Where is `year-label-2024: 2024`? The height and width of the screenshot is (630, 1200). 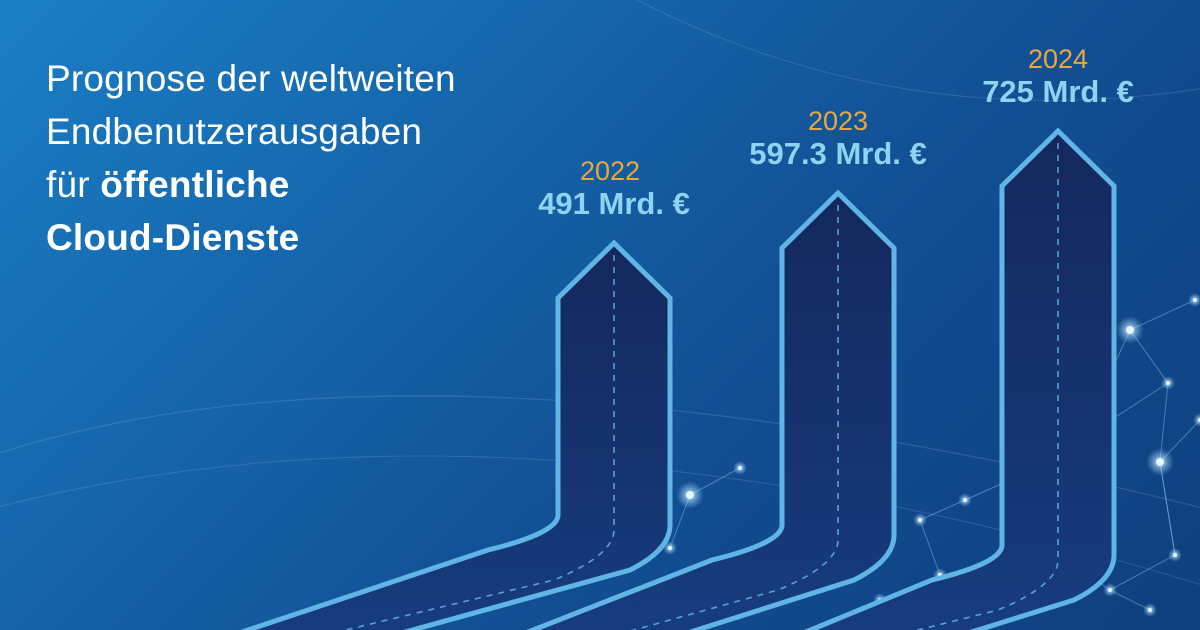
year-label-2024: 2024 is located at coordinates (1058, 59).